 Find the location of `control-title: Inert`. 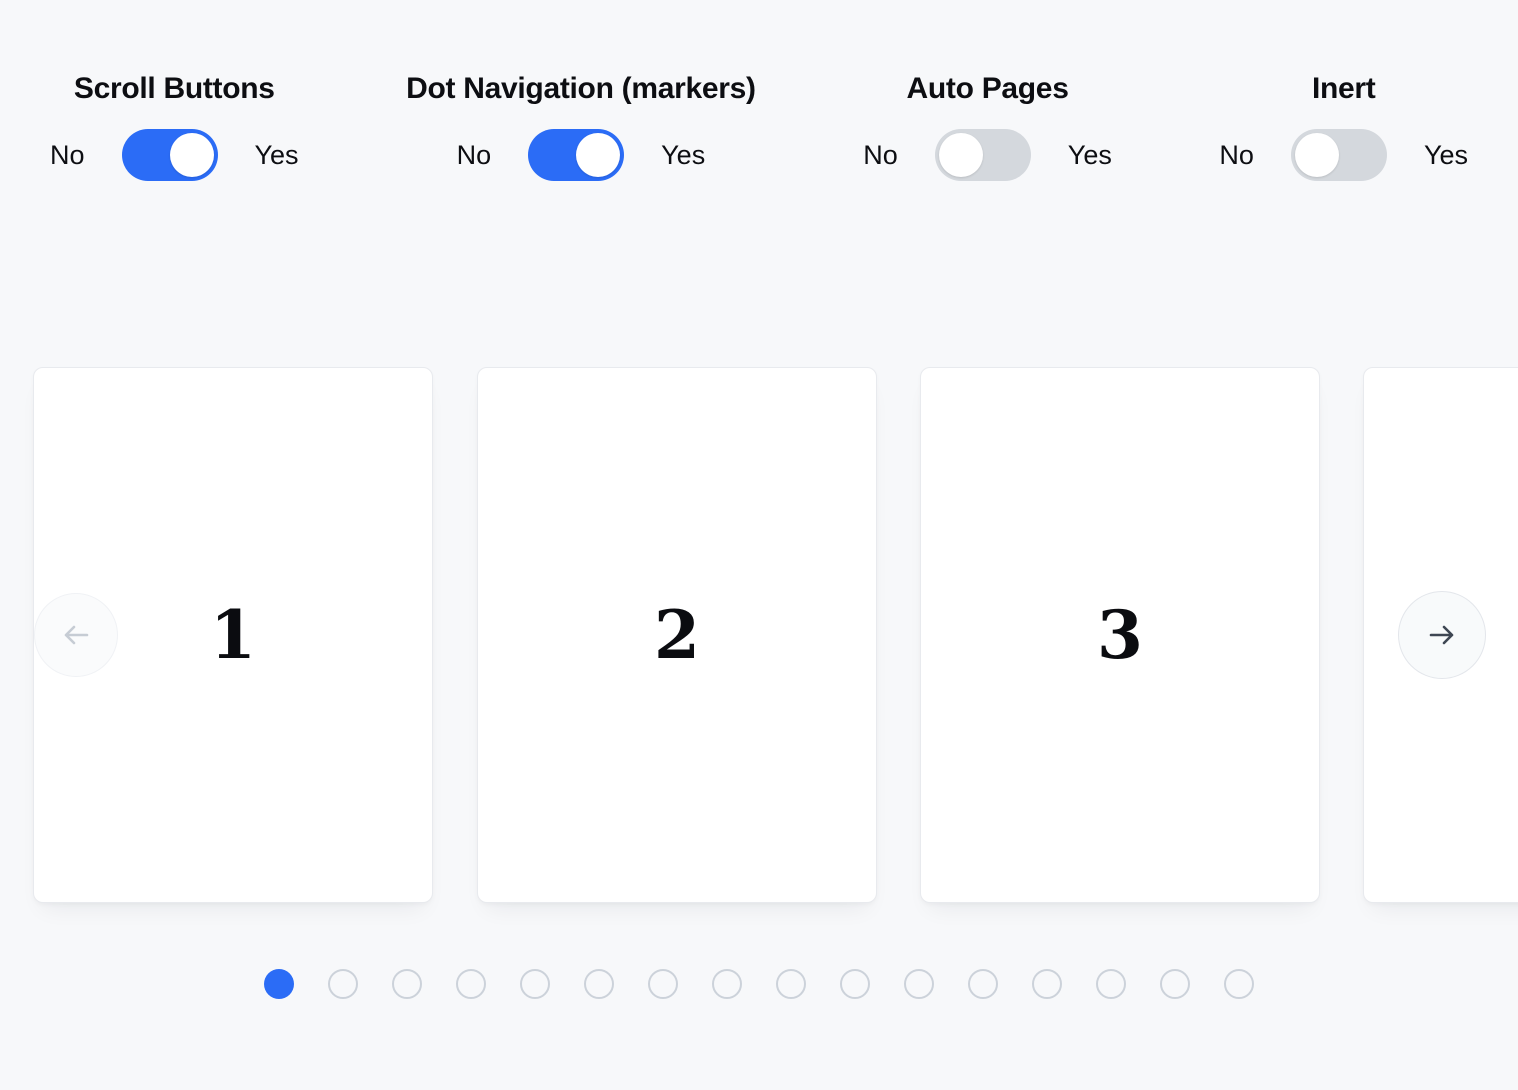

control-title: Inert is located at coordinates (1343, 88).